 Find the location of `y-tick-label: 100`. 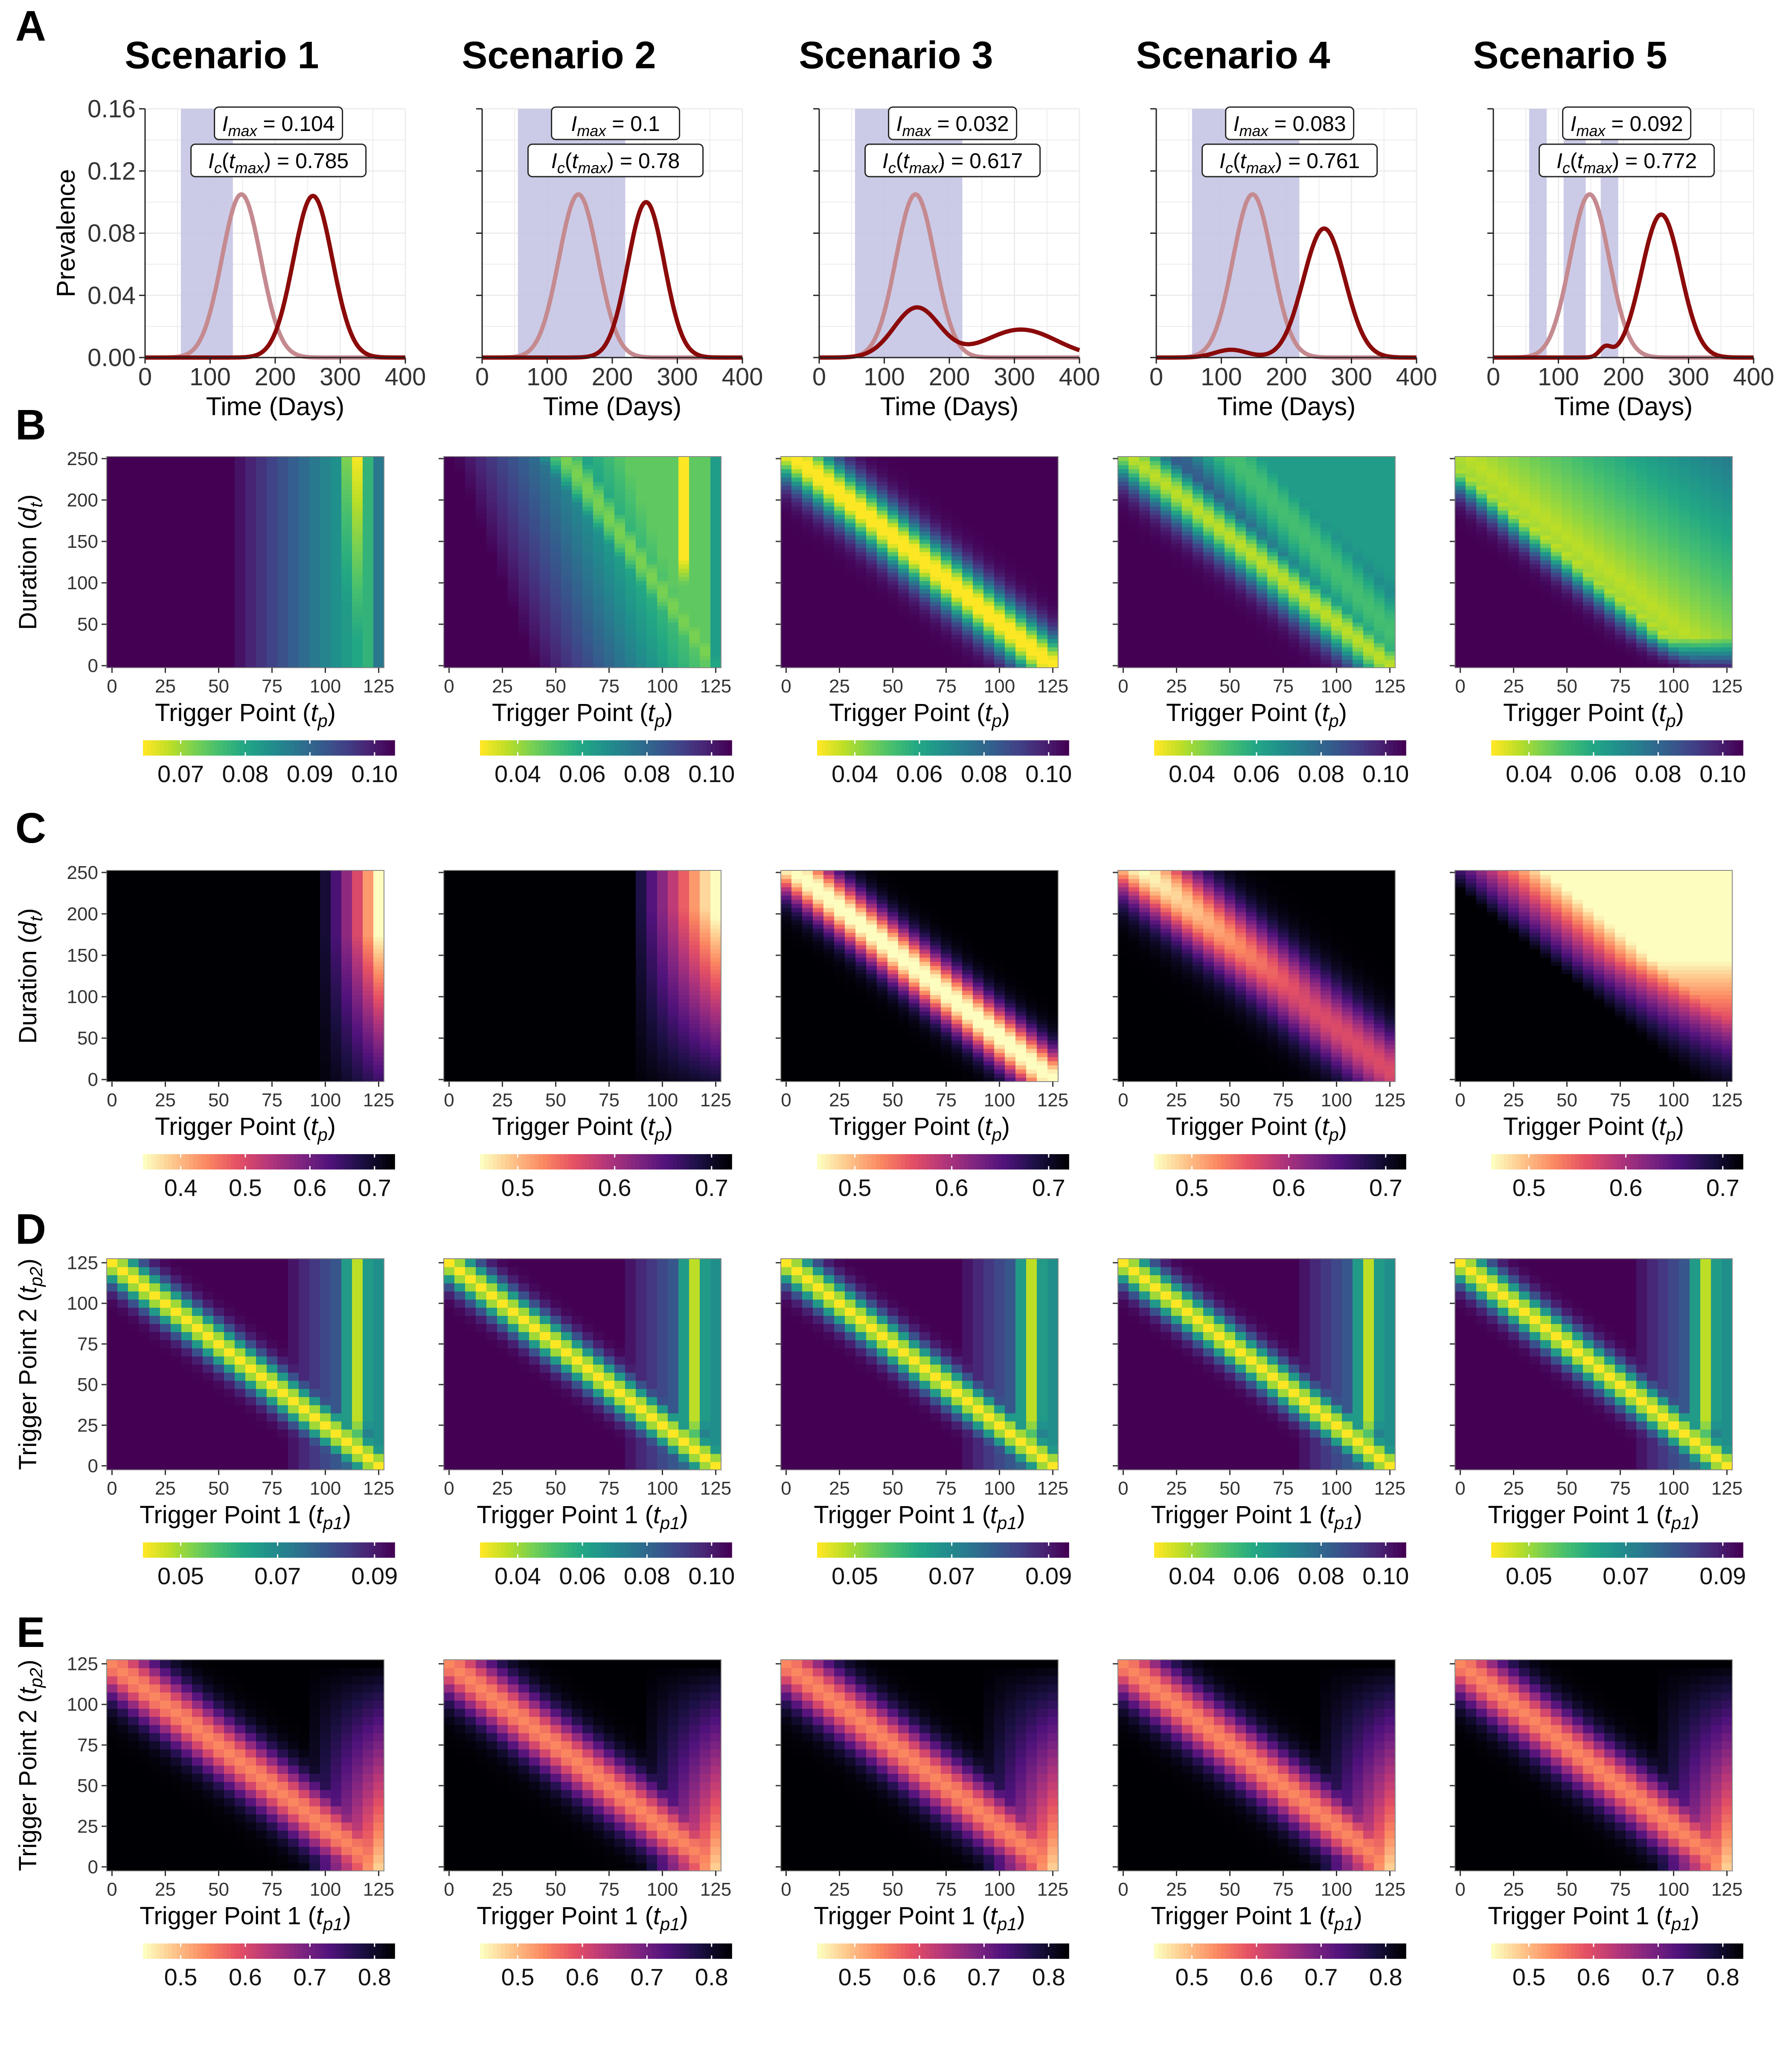

y-tick-label: 100 is located at coordinates (82, 583).